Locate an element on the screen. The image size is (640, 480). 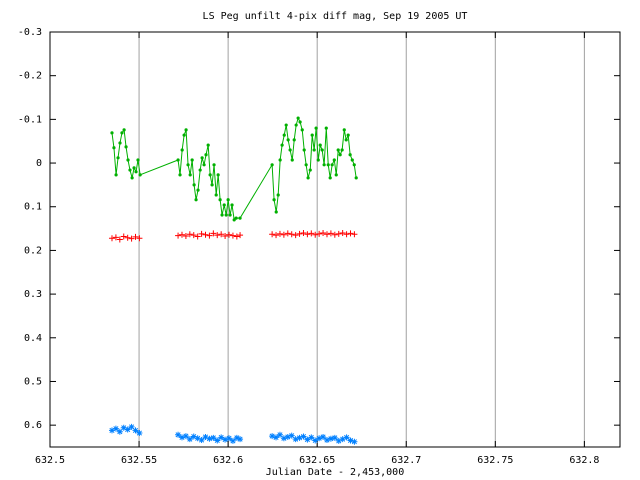
x-tick-label: 632.7 is located at coordinates (406, 460).